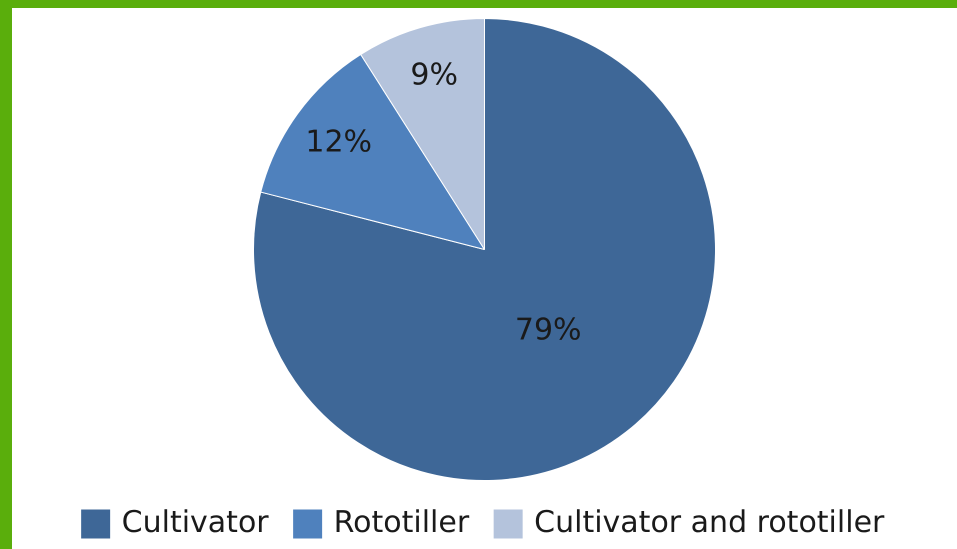  What do you see at coordinates (196, 522) in the screenshot?
I see `legend-label: Cultivator` at bounding box center [196, 522].